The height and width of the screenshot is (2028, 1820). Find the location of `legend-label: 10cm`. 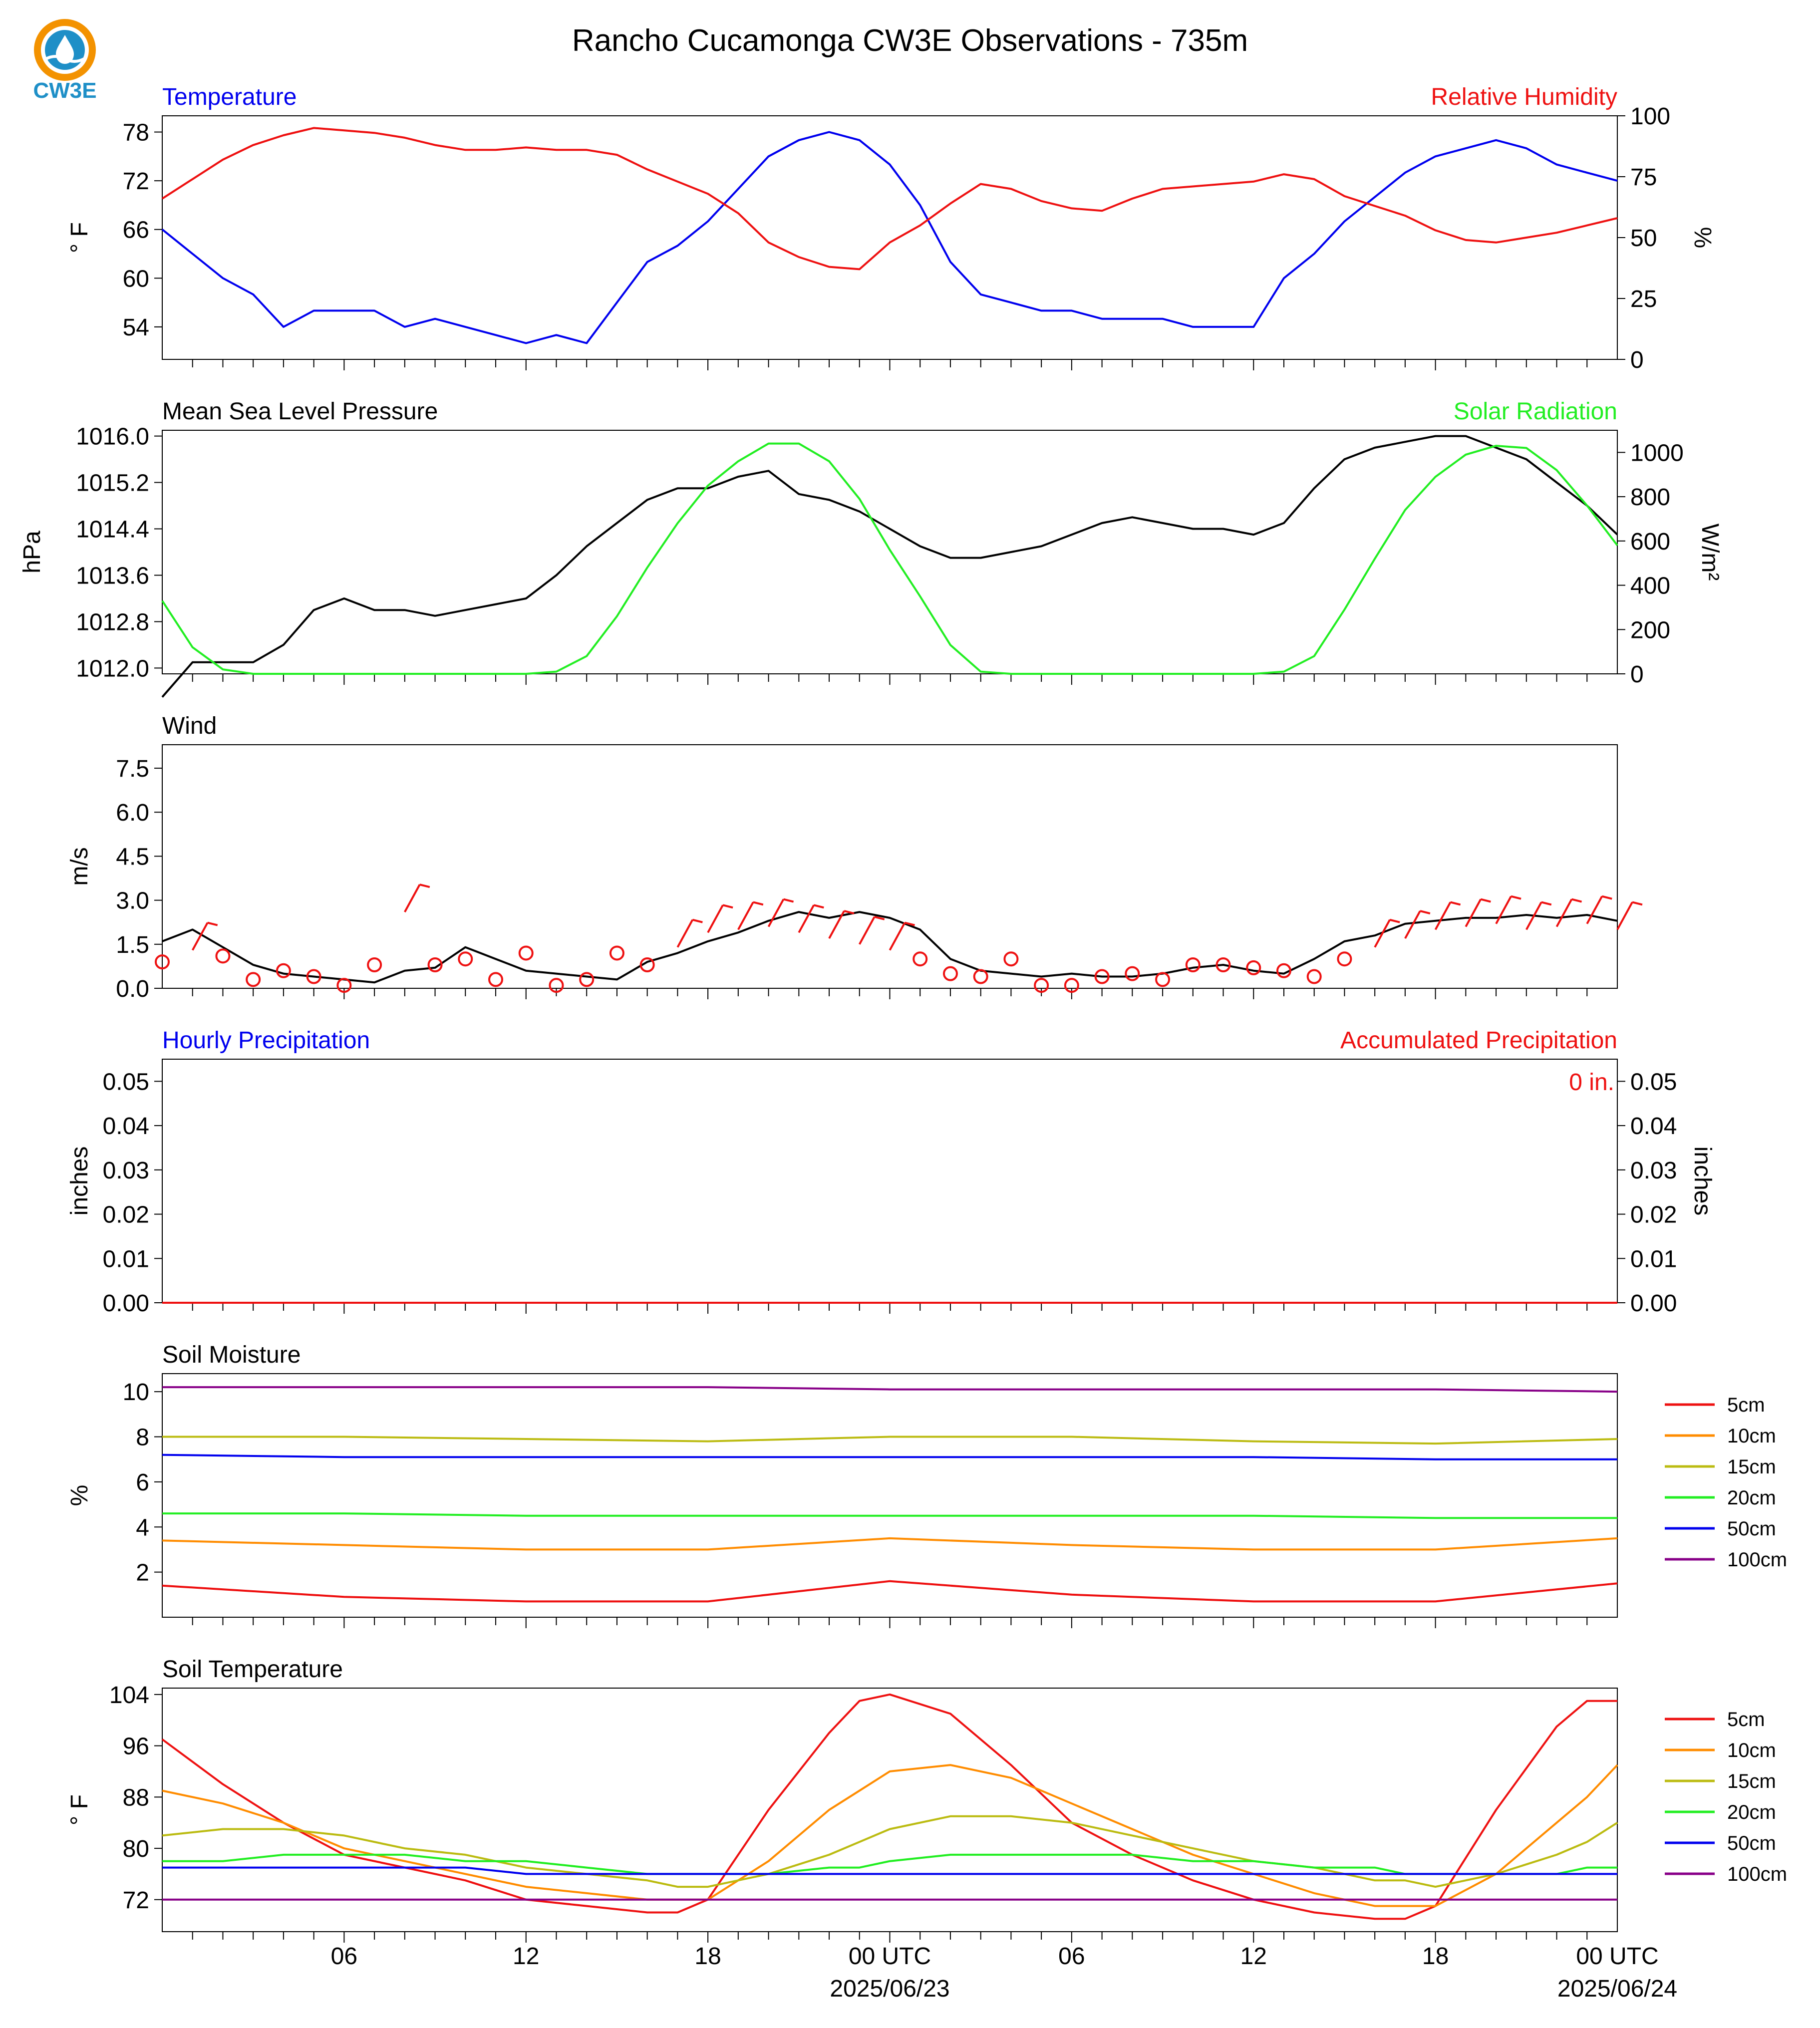

legend-label: 10cm is located at coordinates (1751, 1750).